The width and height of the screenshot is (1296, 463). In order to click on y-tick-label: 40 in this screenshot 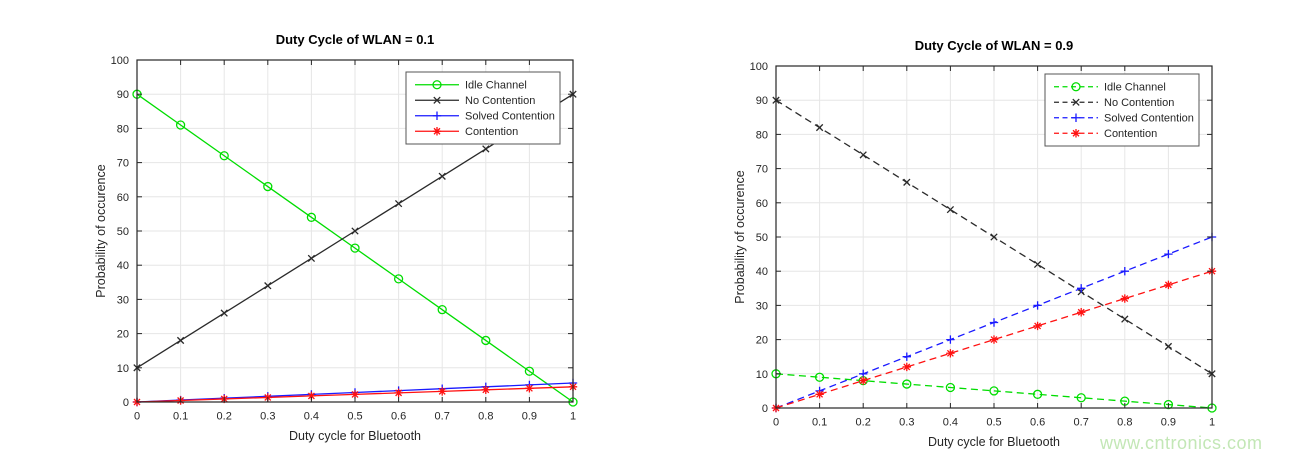, I will do `click(762, 272)`.